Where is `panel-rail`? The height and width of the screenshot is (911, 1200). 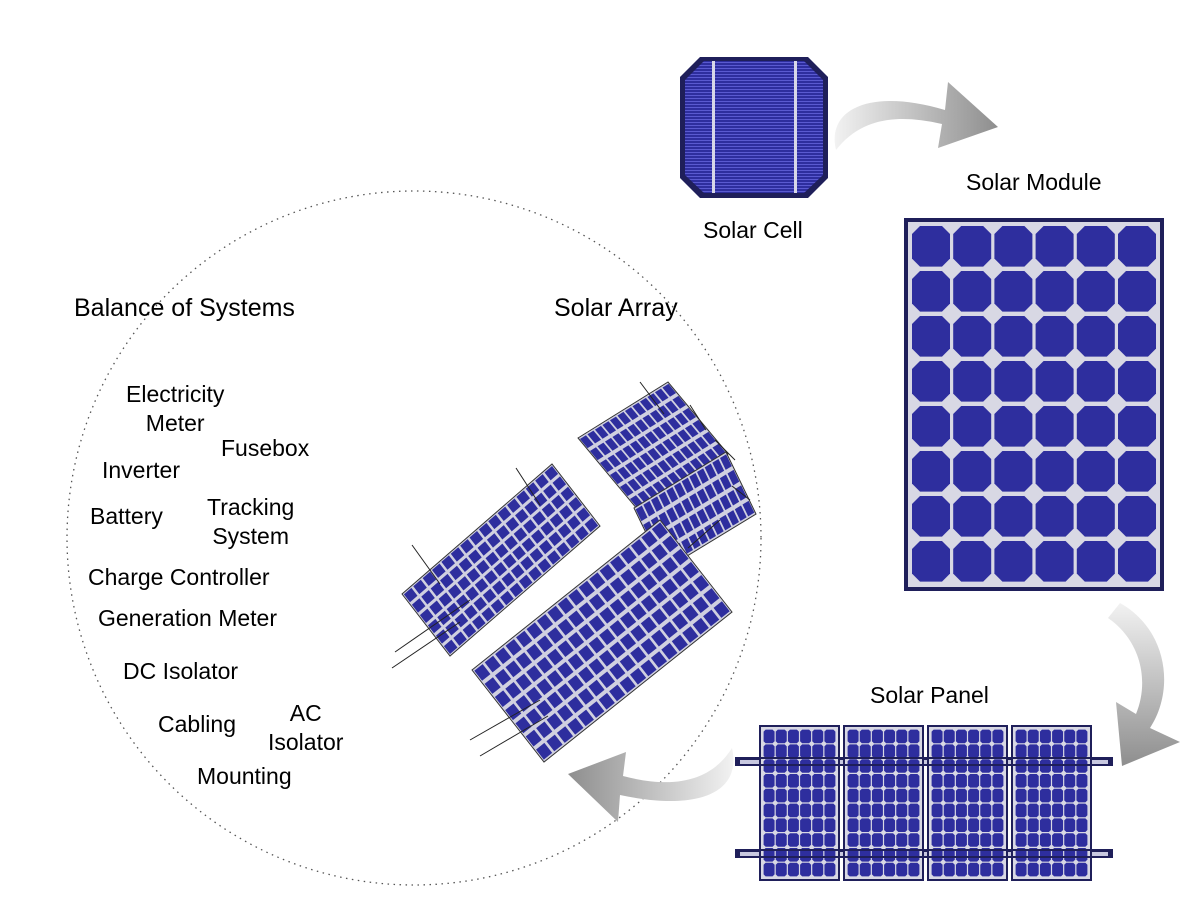 panel-rail is located at coordinates (924, 761).